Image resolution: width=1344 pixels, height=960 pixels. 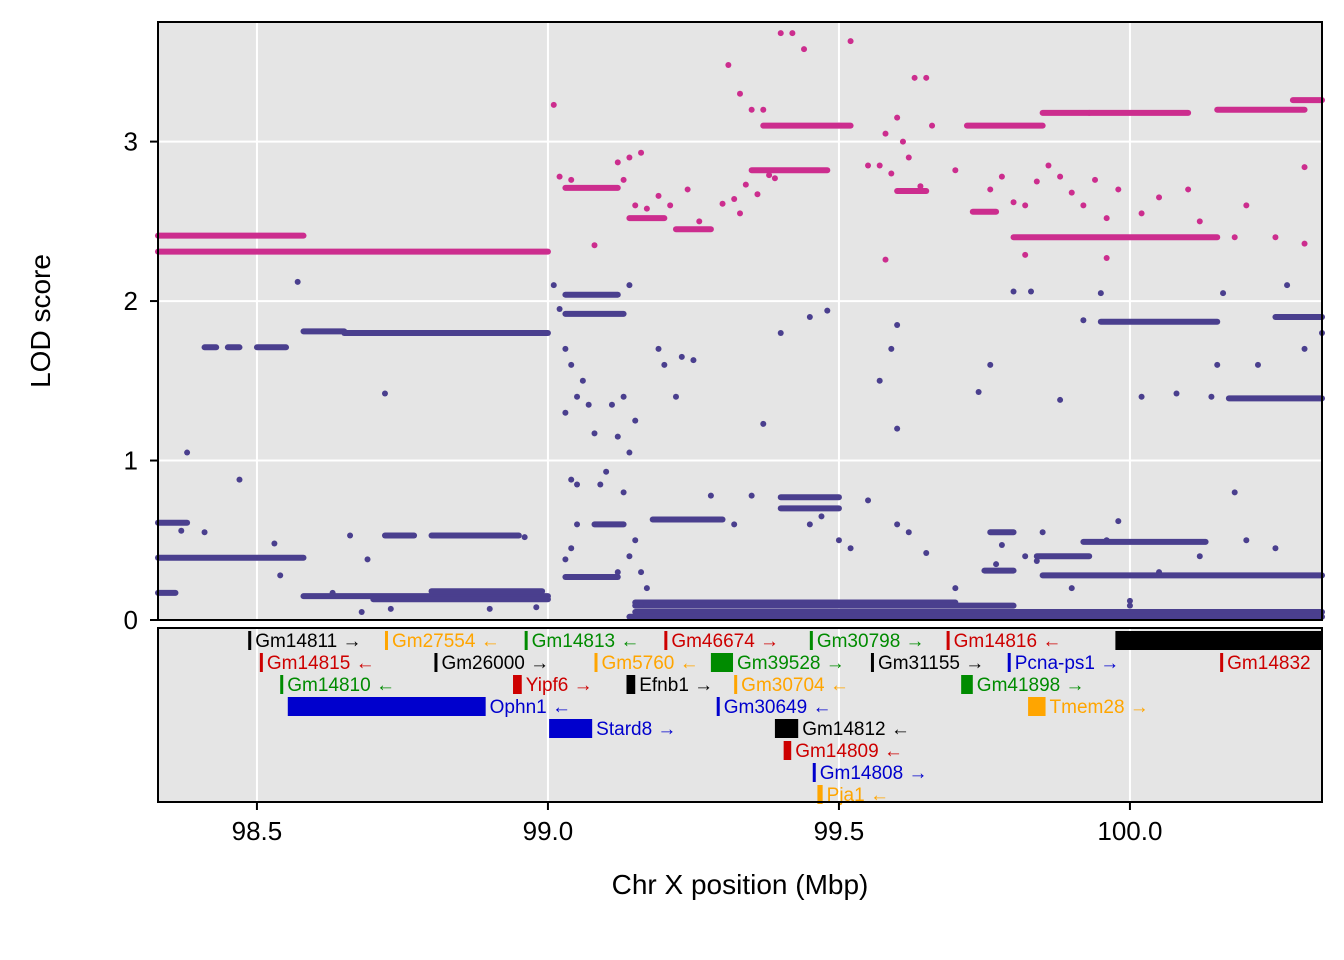 I want to click on gene-label: Gm30649 ←, so click(x=778, y=707).